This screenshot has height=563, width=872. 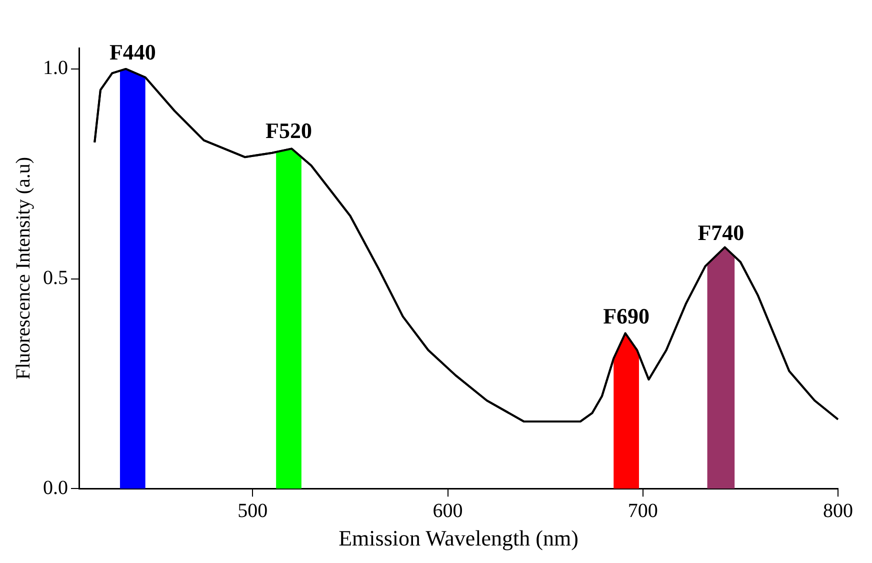 I want to click on band-label: F440, so click(x=132, y=51).